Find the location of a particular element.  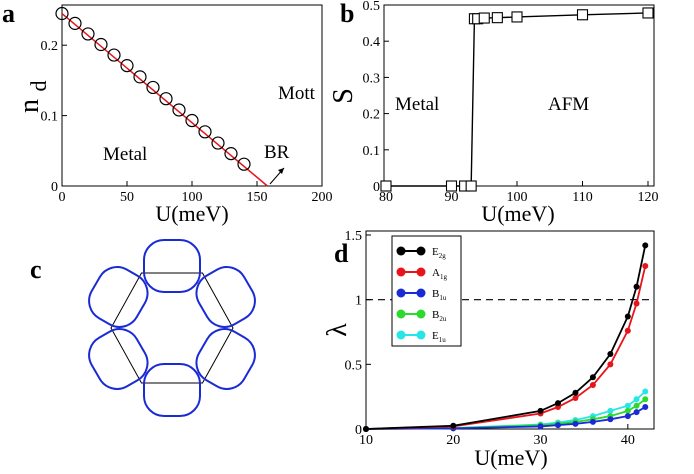

panel-b-ytick-label: 0.1 is located at coordinates (372, 151).